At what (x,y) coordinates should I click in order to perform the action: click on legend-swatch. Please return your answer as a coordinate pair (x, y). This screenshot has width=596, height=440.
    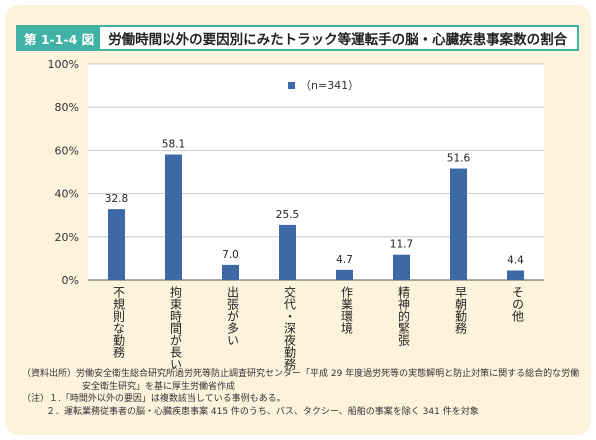
    Looking at the image, I should click on (291, 85).